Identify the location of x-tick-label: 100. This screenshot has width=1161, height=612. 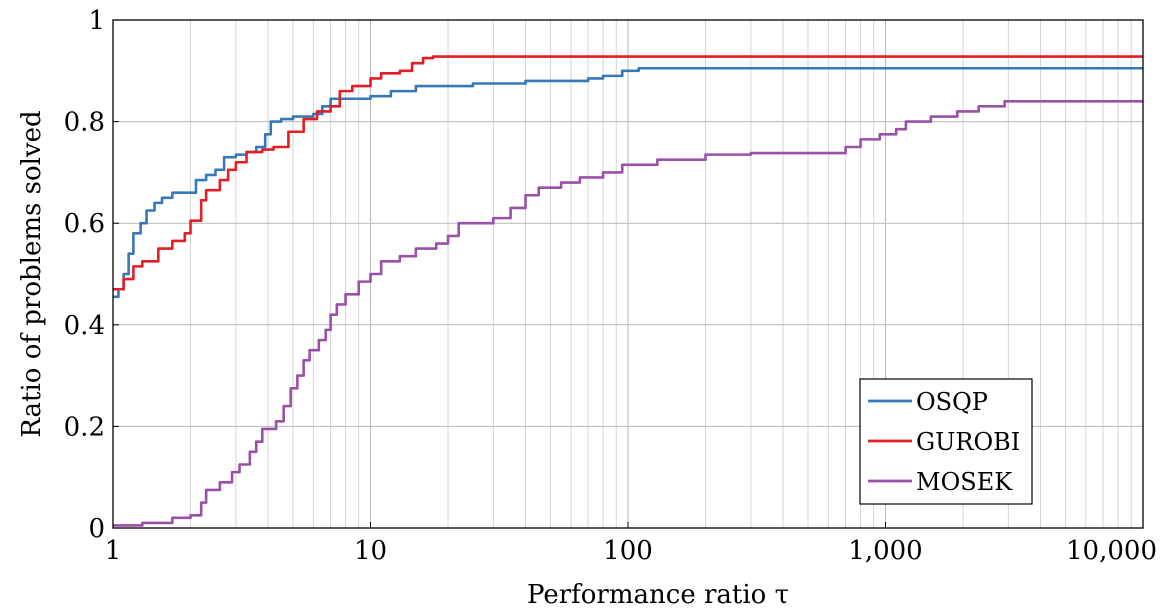
(628, 551).